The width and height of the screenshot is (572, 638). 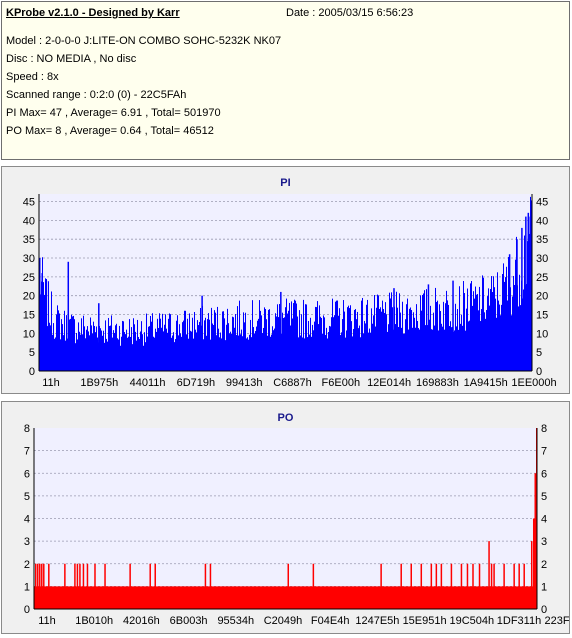 I want to click on pi-ytick-left: 15, so click(x=29, y=316).